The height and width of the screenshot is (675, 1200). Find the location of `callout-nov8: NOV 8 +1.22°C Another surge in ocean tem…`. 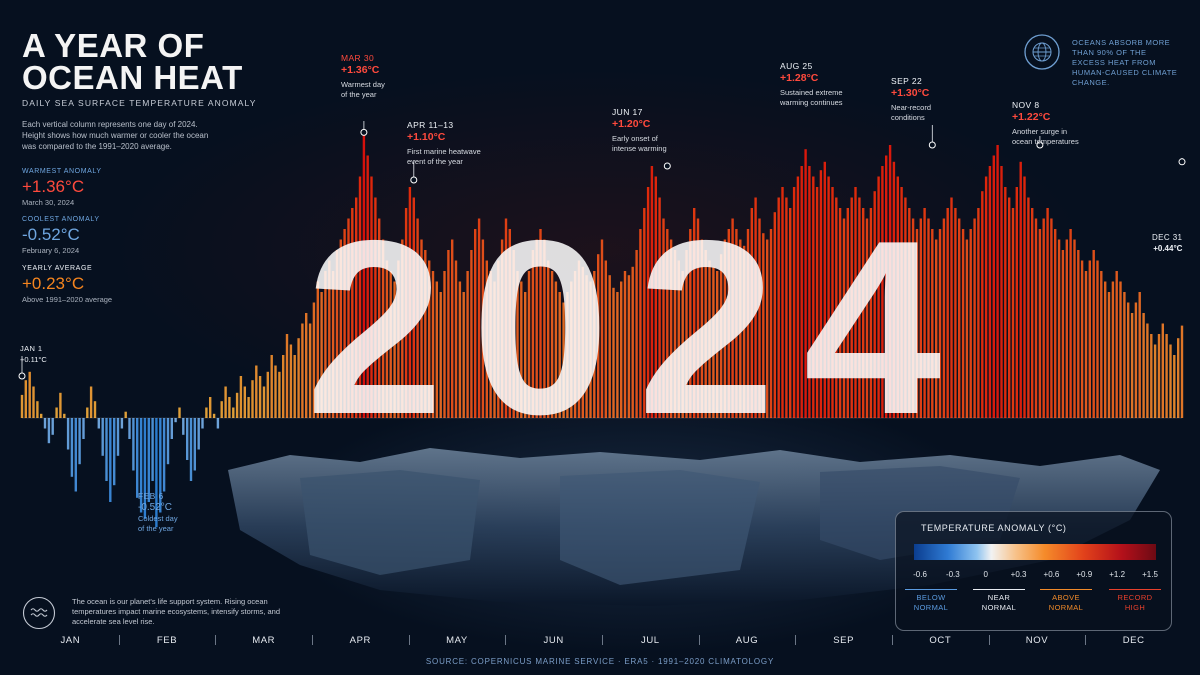

callout-nov8: NOV 8 +1.22°C Another surge in ocean tem… is located at coordinates (1045, 123).